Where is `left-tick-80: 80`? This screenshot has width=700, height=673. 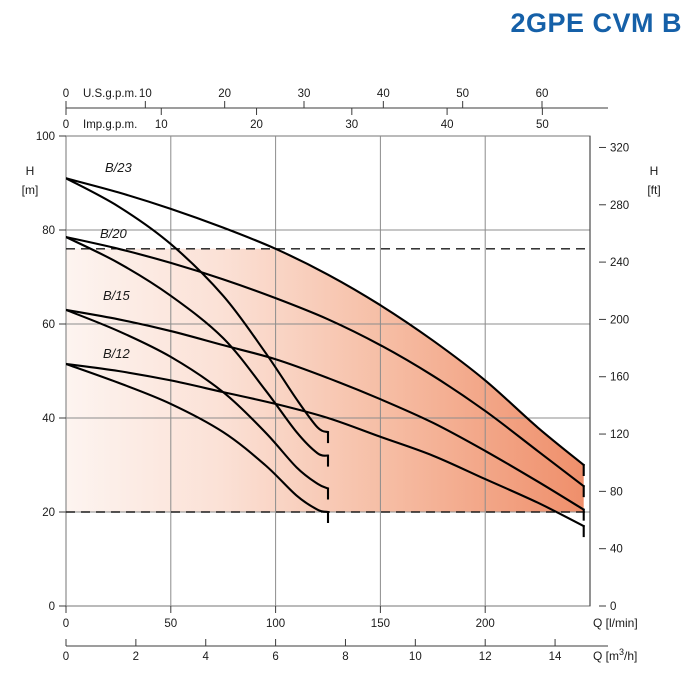 left-tick-80: 80 is located at coordinates (48, 231).